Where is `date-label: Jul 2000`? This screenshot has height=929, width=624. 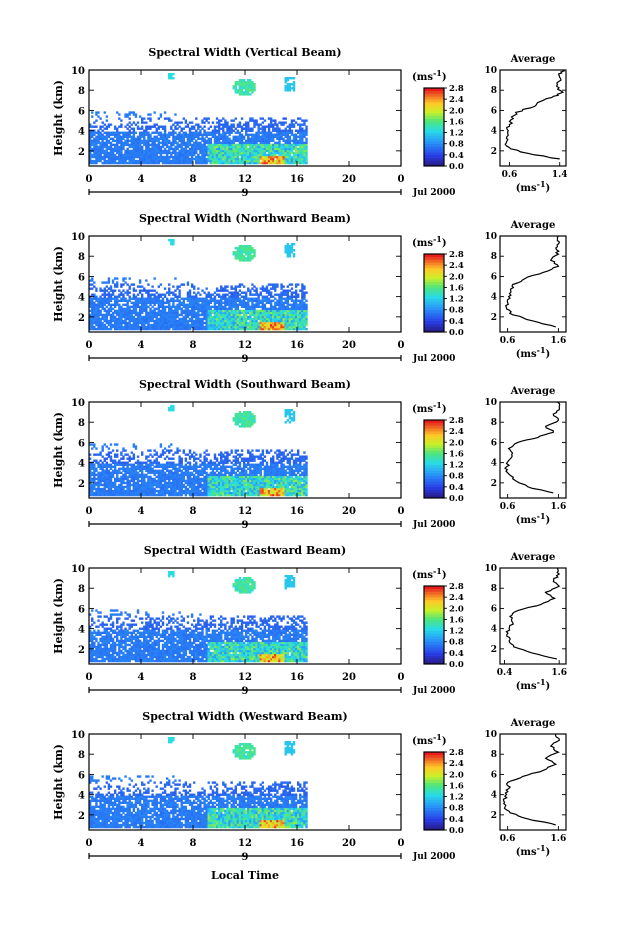
date-label: Jul 2000 is located at coordinates (433, 193).